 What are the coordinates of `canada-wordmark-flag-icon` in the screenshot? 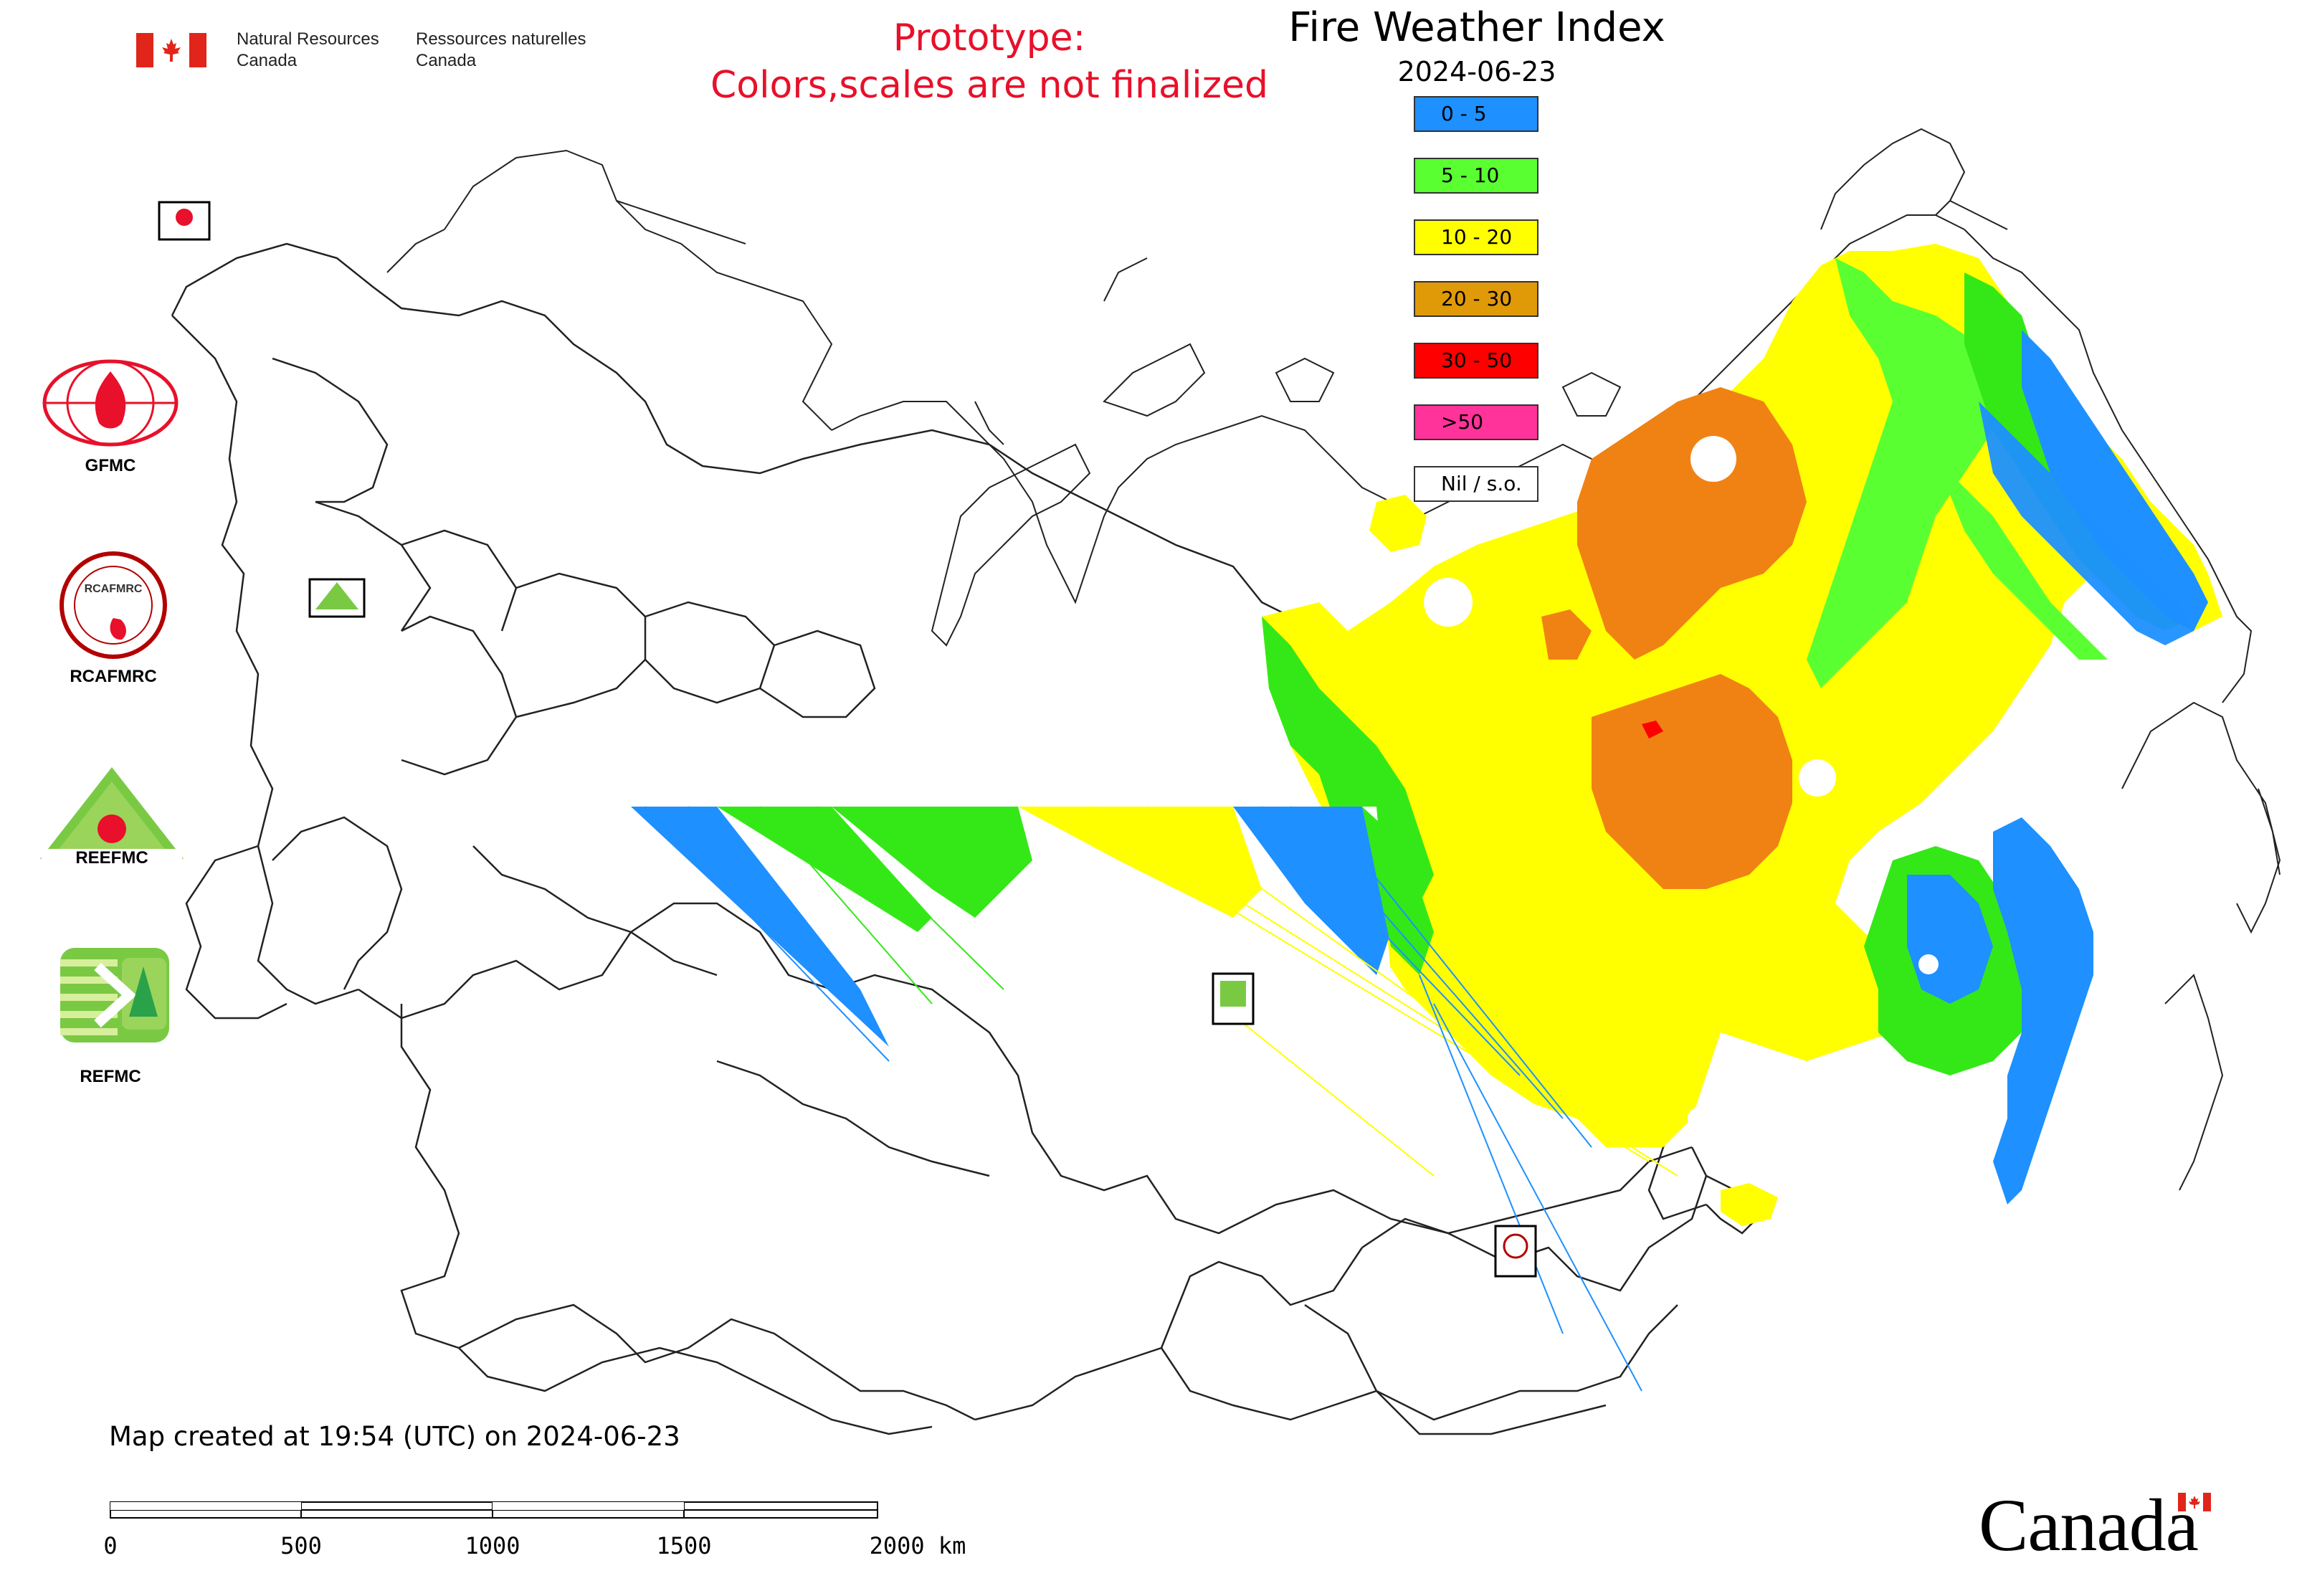 It's located at (2195, 1502).